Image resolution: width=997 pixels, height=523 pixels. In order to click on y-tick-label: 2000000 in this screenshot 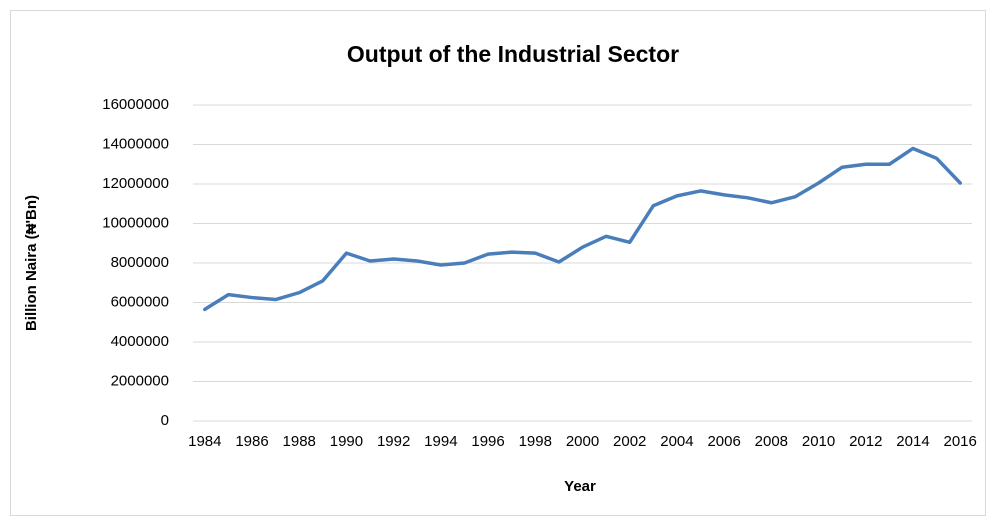, I will do `click(140, 380)`.